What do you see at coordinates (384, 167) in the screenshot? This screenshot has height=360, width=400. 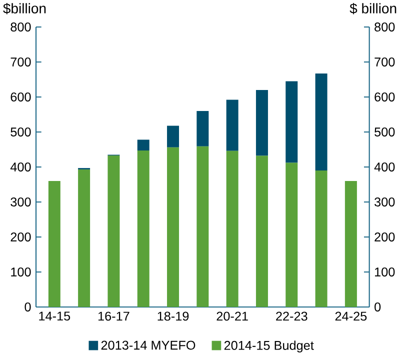 I see `y2-tick-label: 400` at bounding box center [384, 167].